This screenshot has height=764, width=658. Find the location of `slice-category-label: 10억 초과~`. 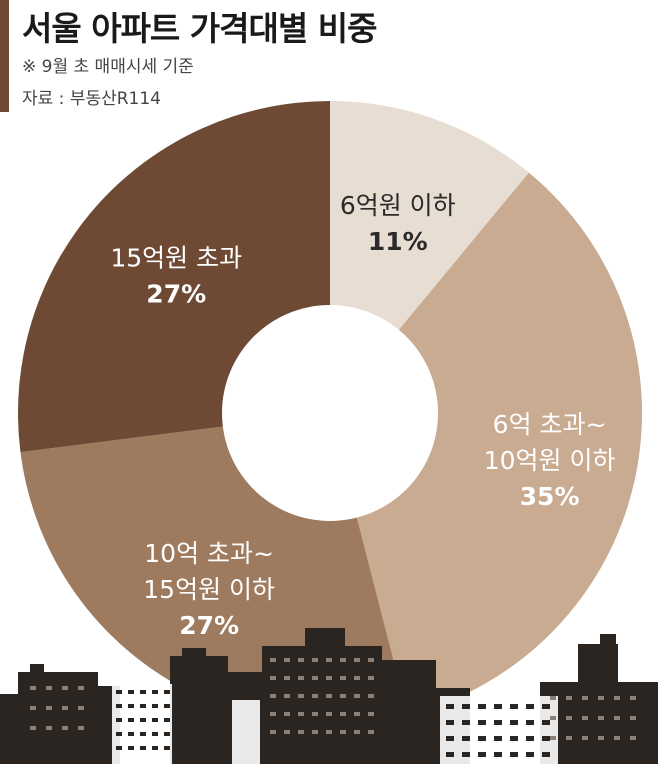

slice-category-label: 10억 초과~ is located at coordinates (209, 553).